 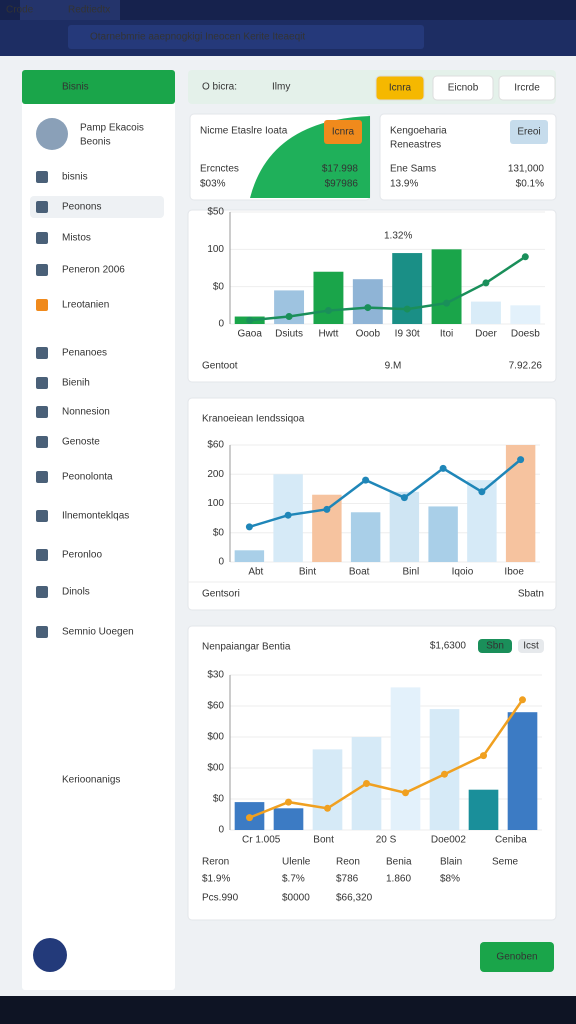 What do you see at coordinates (75, 177) in the screenshot?
I see `sidebar-item: bisnis` at bounding box center [75, 177].